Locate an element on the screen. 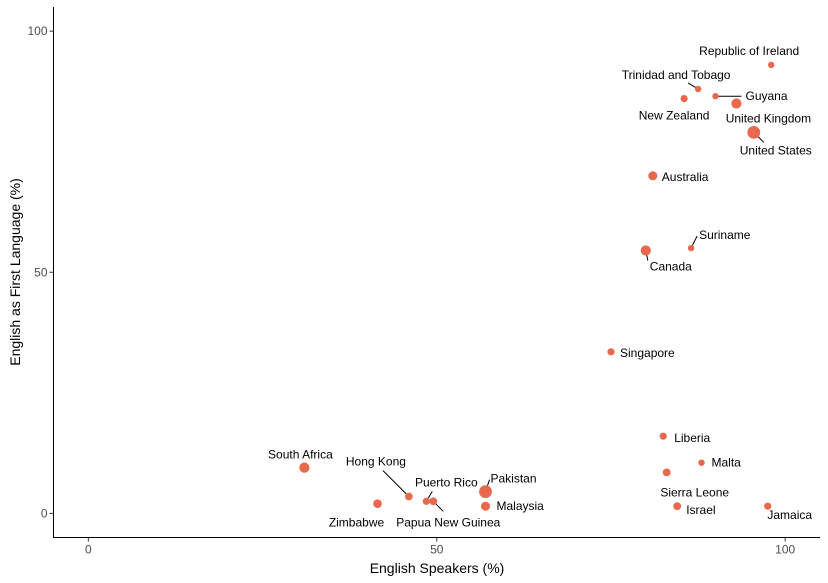 Image resolution: width=828 pixels, height=583 pixels. point-hong-kong is located at coordinates (409, 496).